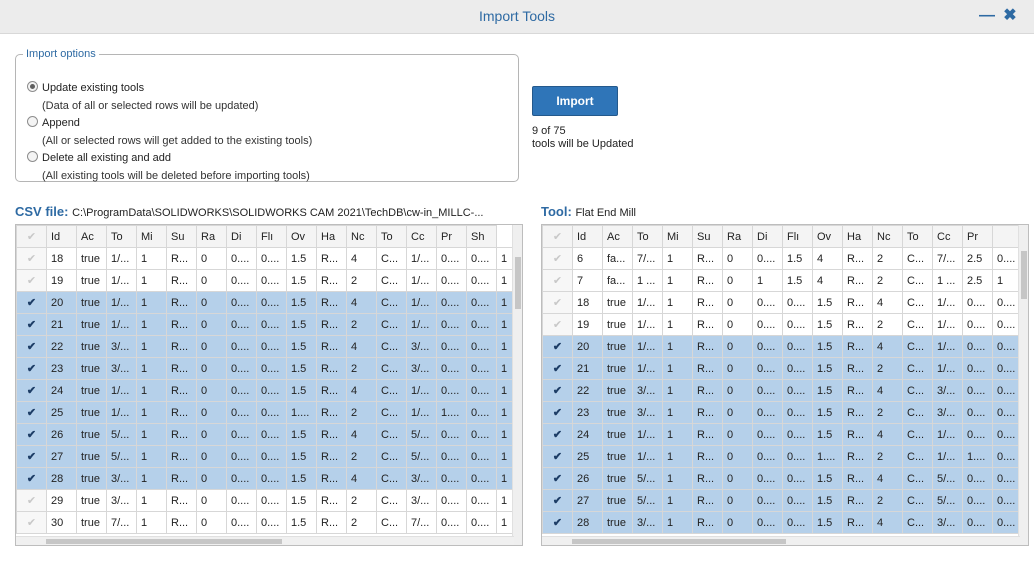  I want to click on column-header: Nc, so click(887, 236).